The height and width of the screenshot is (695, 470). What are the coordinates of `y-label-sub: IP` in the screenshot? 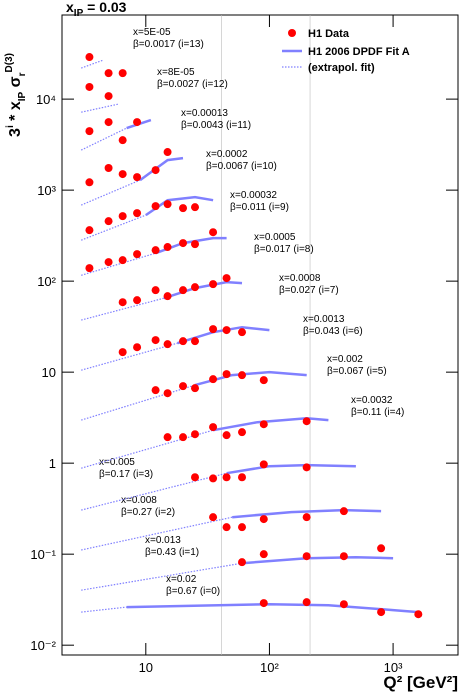 It's located at (22, 96).